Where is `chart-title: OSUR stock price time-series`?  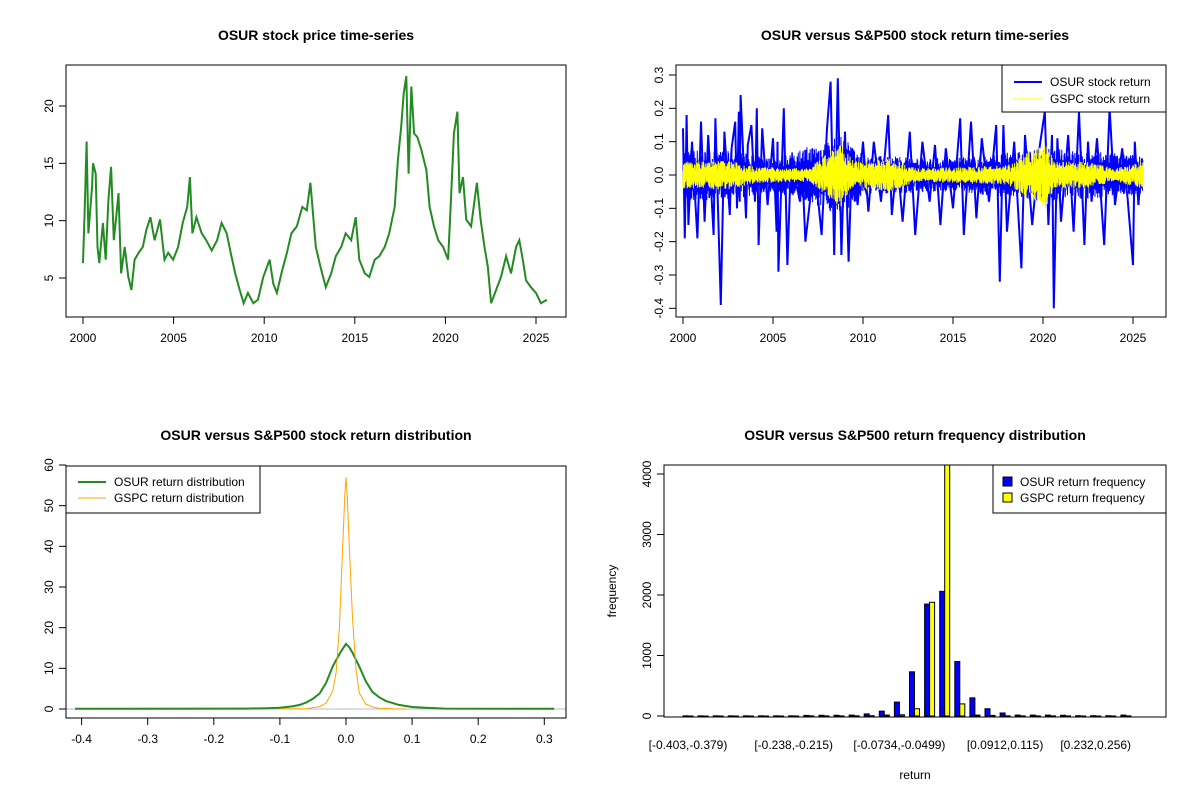
chart-title: OSUR stock price time-series is located at coordinates (316, 35).